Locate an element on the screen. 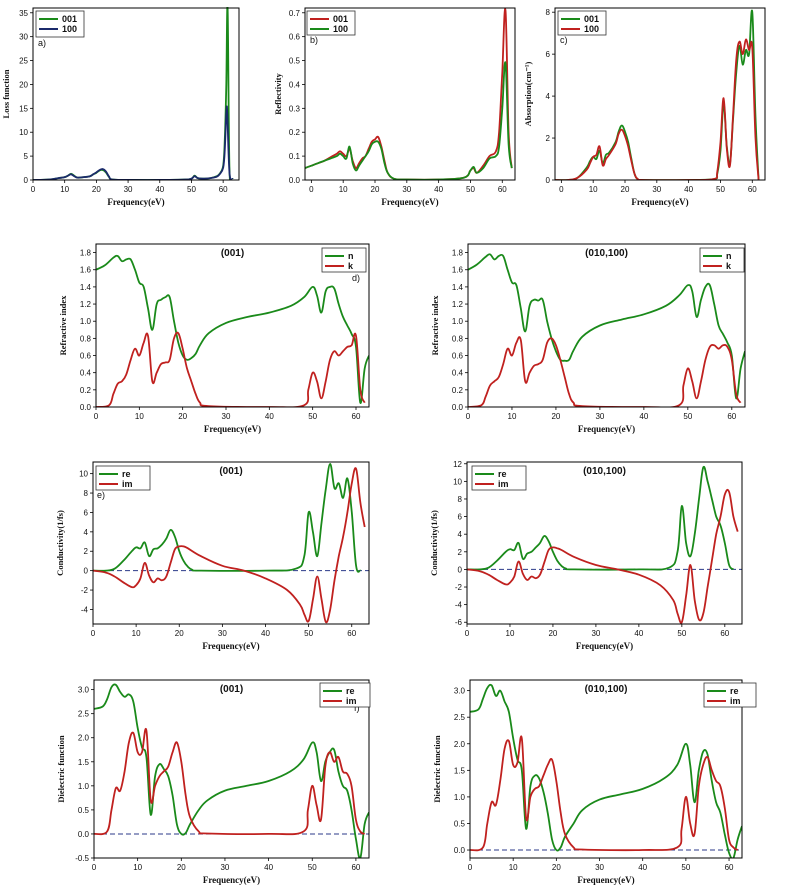 This screenshot has height=894, width=799. y-tick-label: 0.2 is located at coordinates (86, 390).